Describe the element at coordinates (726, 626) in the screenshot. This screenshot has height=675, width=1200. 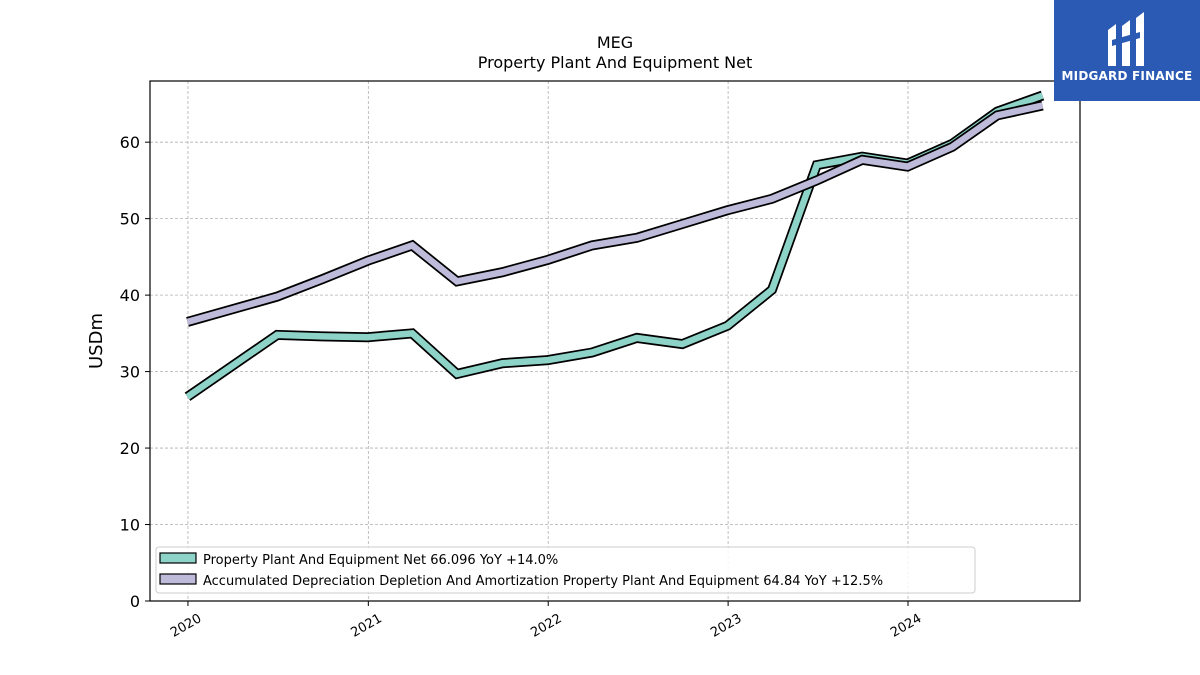
I see `x-tick-label: 2023` at that location.